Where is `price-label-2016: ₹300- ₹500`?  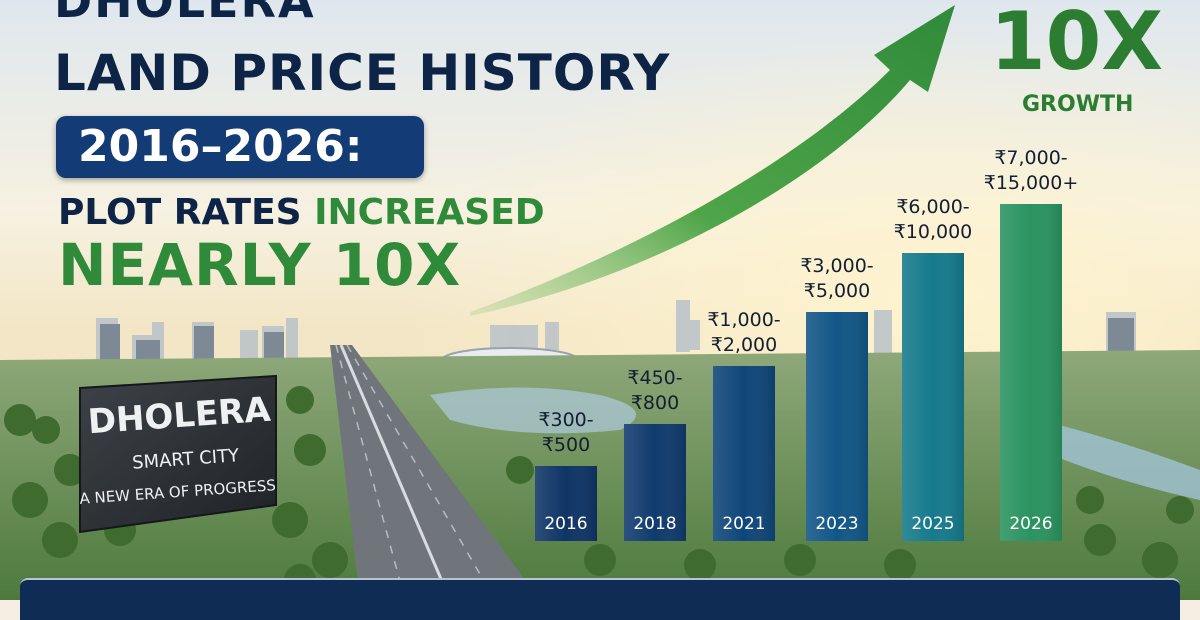
price-label-2016: ₹300- ₹500 is located at coordinates (566, 433).